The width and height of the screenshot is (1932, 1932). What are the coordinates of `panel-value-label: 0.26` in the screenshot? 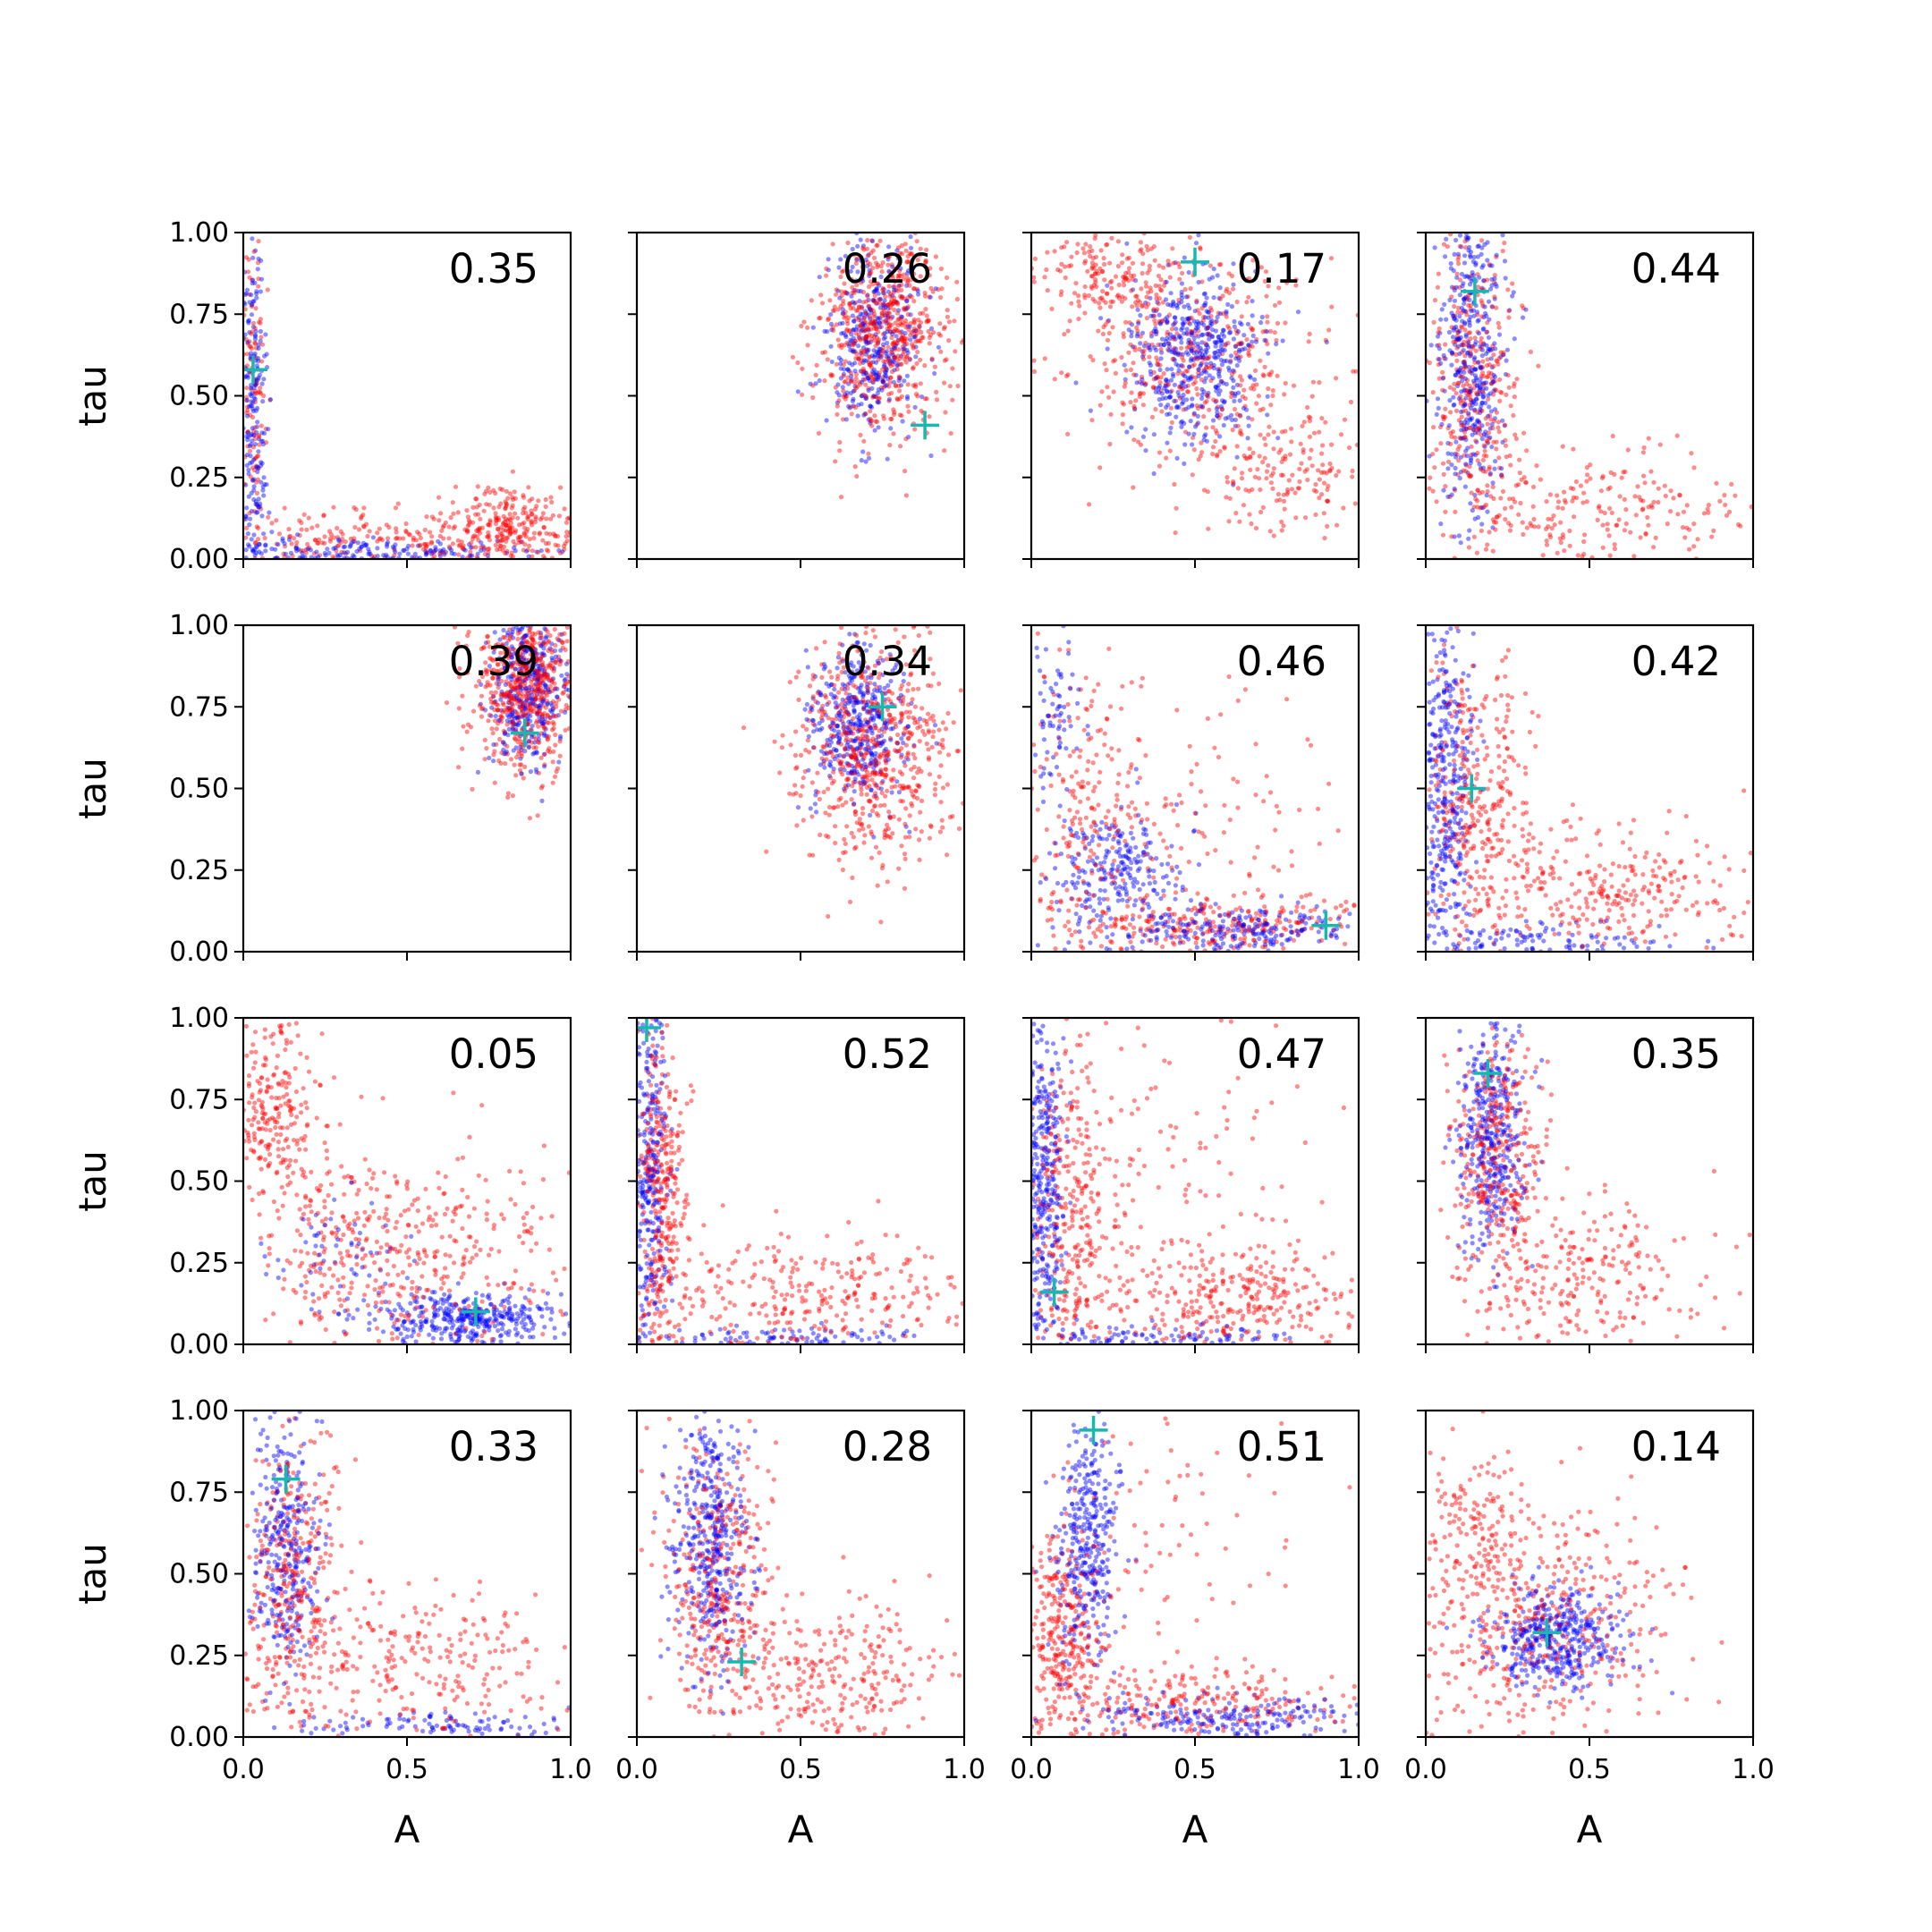 It's located at (887, 268).